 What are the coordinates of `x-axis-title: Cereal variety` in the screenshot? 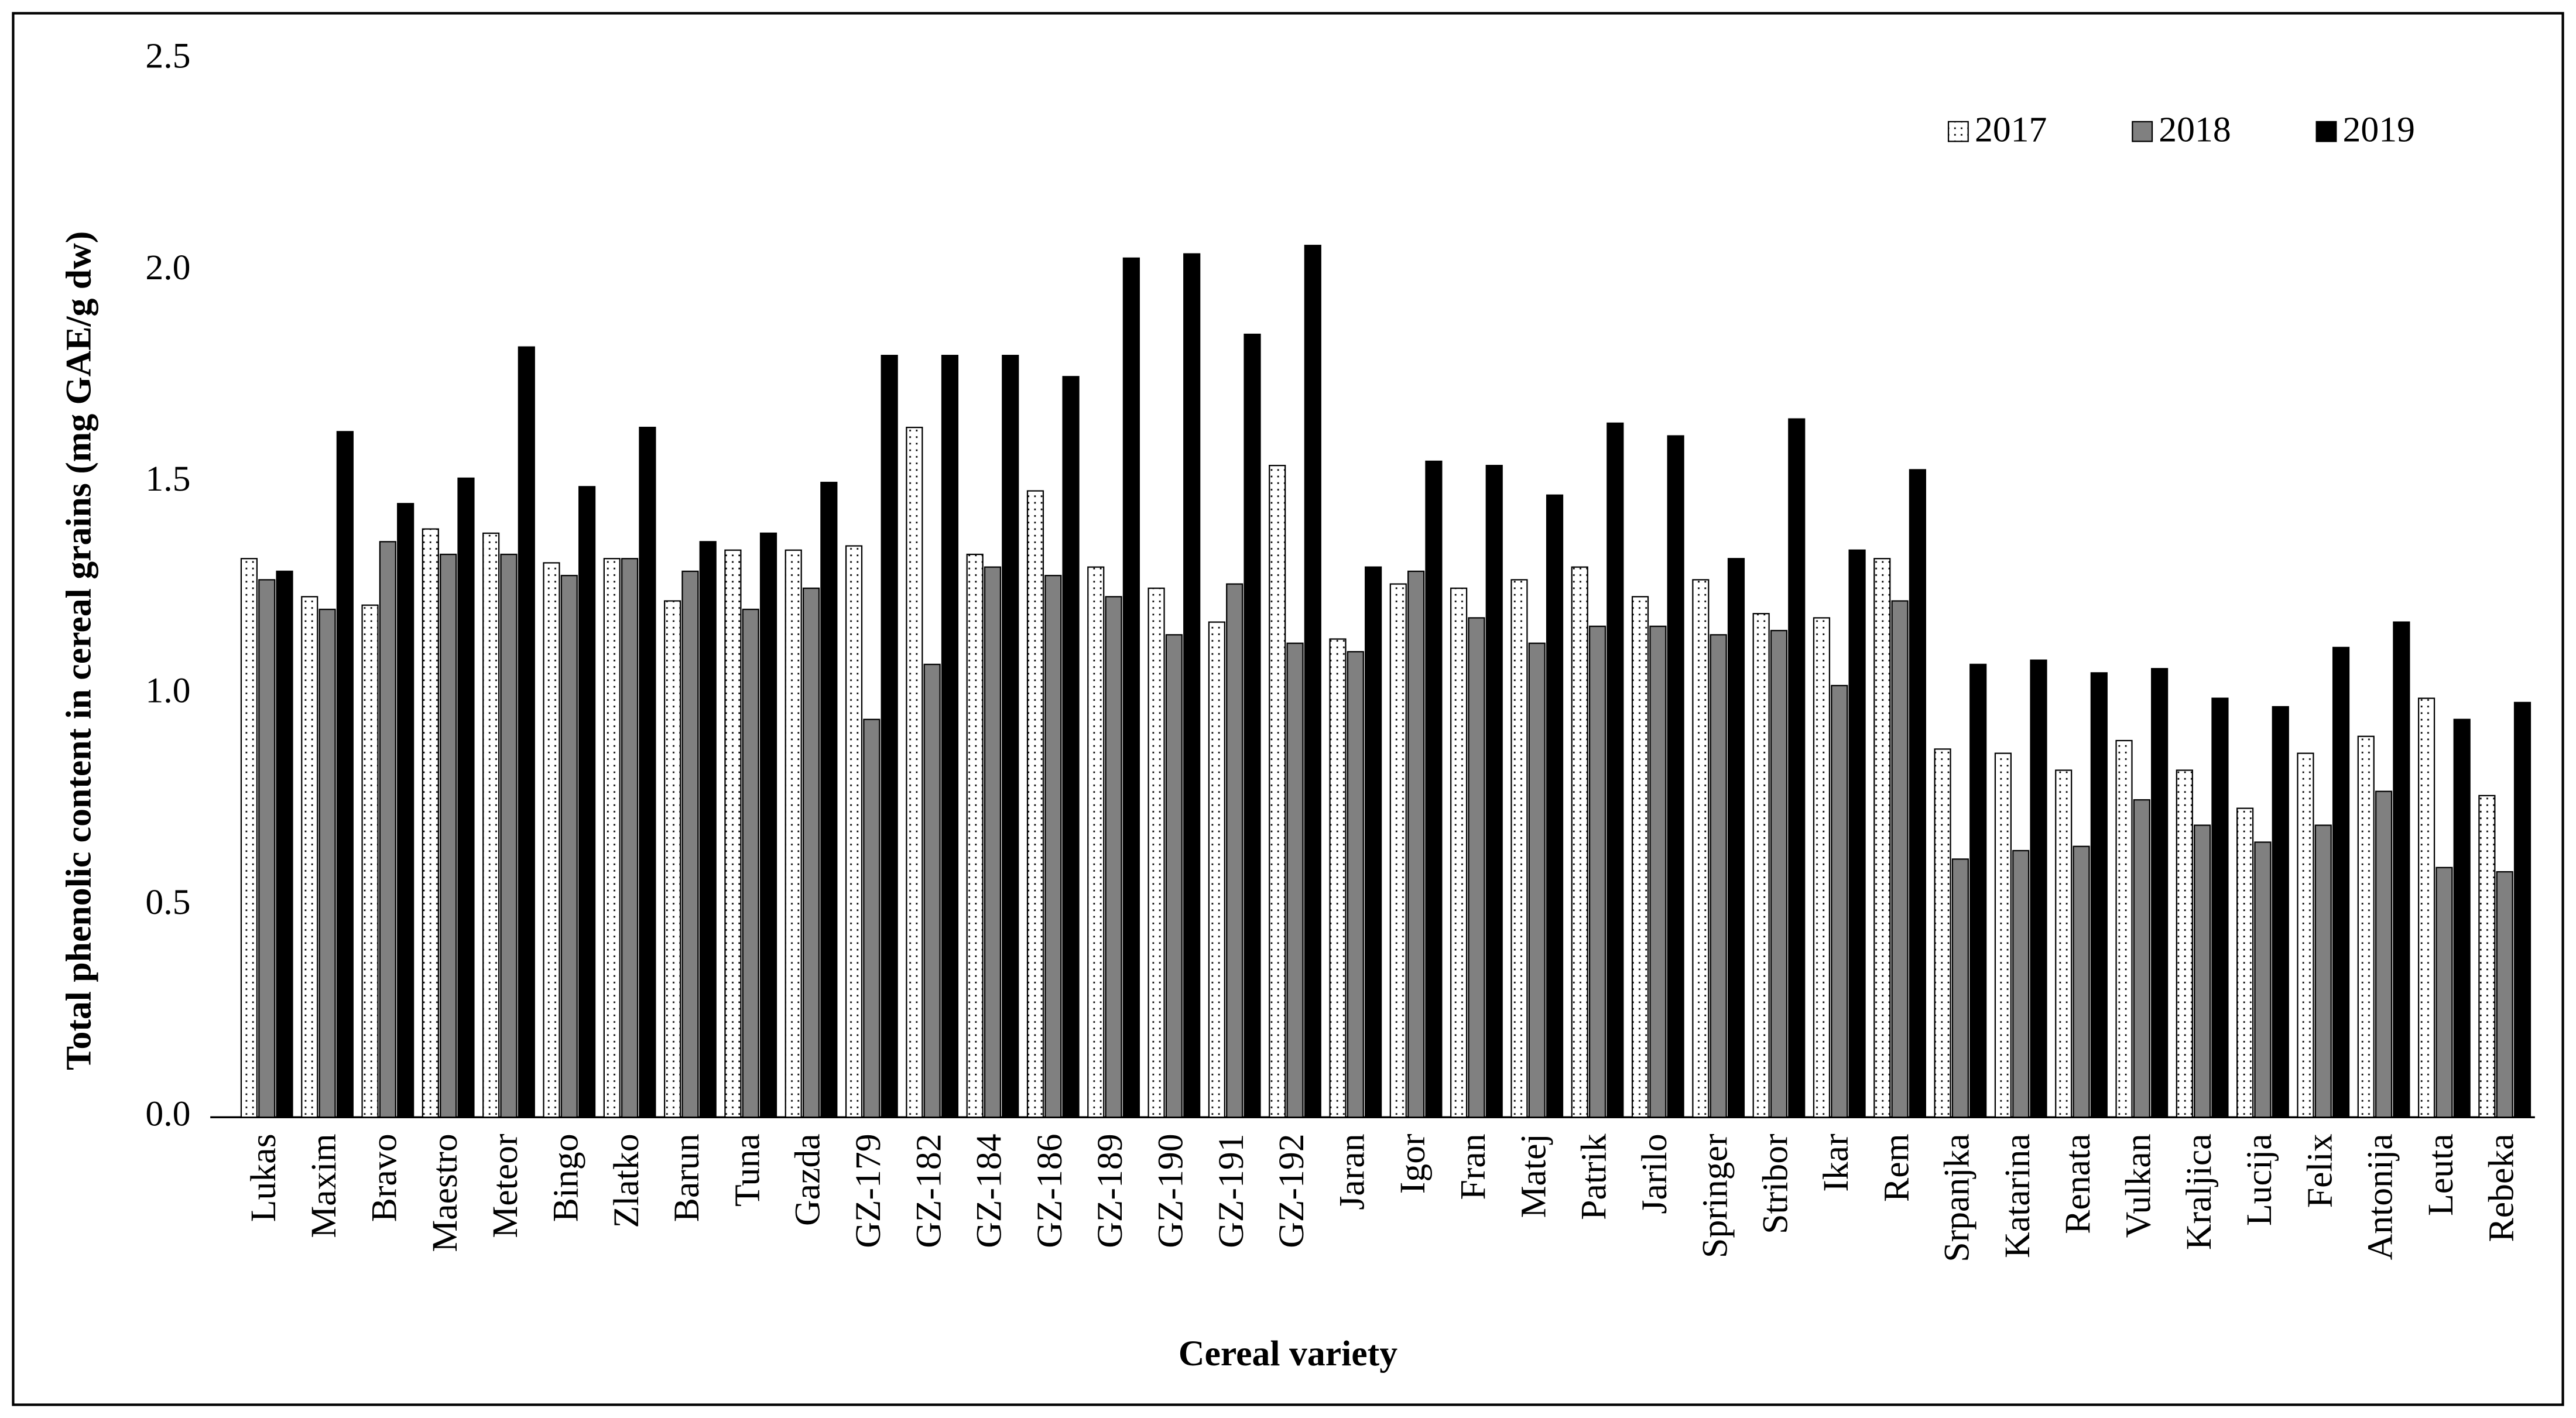 It's located at (1288, 1354).